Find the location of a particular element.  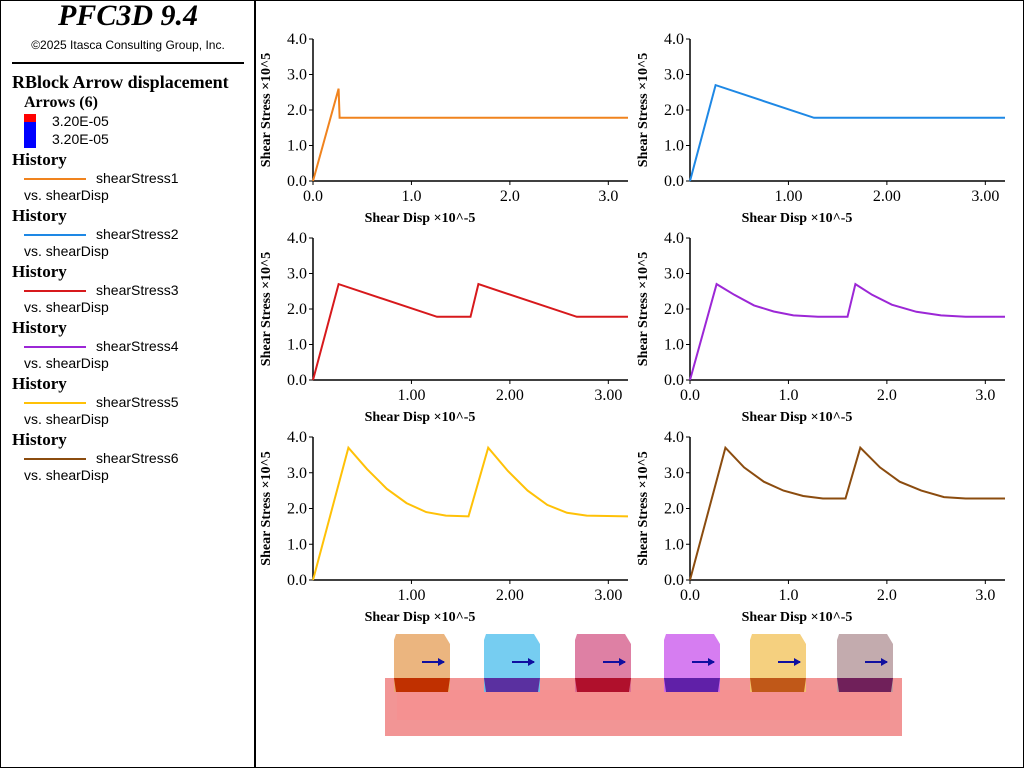

arrow-max-value: 3.20E-05 is located at coordinates (80, 121).